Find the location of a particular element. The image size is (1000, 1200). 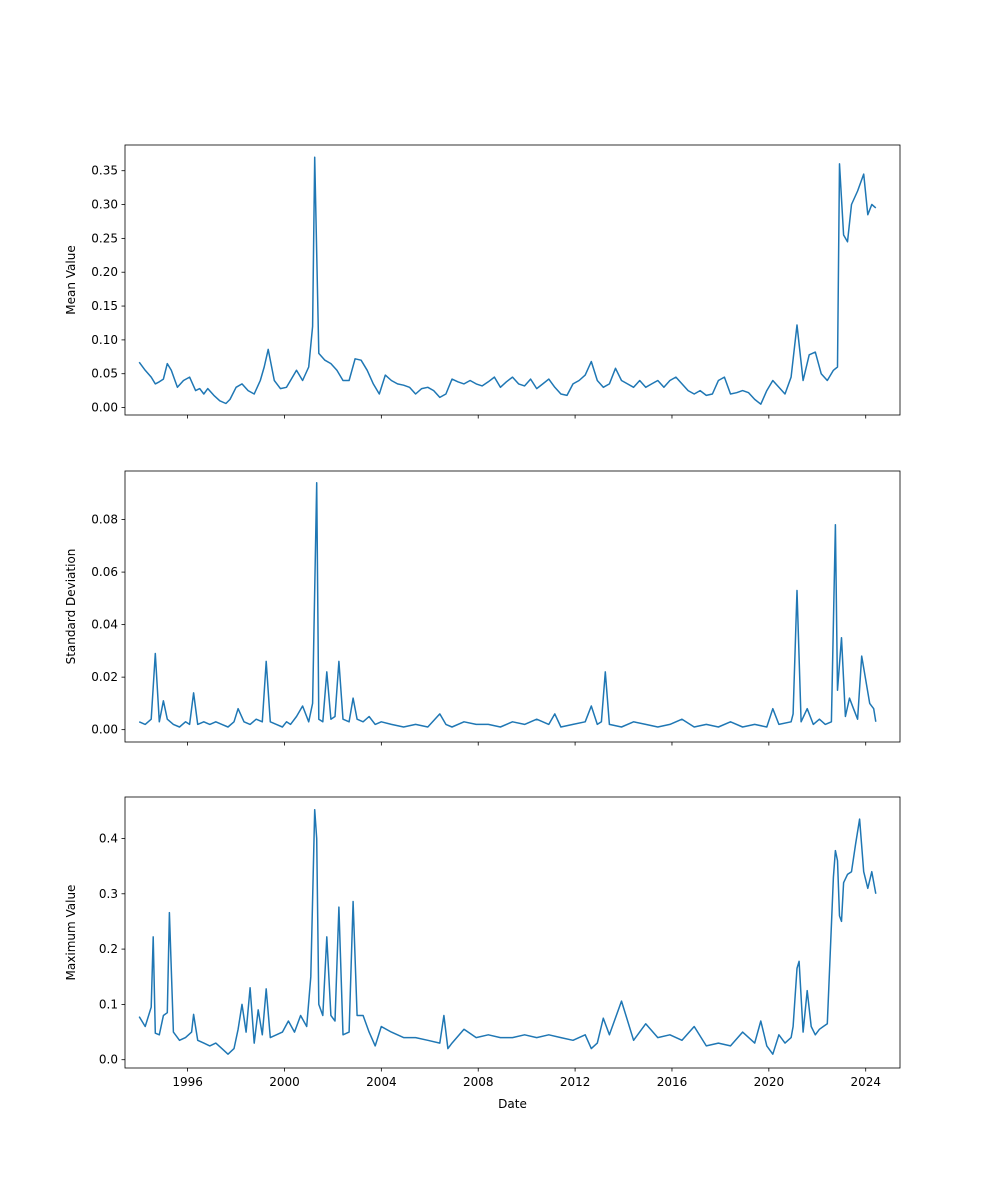

mean-value-y-tick-label: 0.05 is located at coordinates (104, 374).